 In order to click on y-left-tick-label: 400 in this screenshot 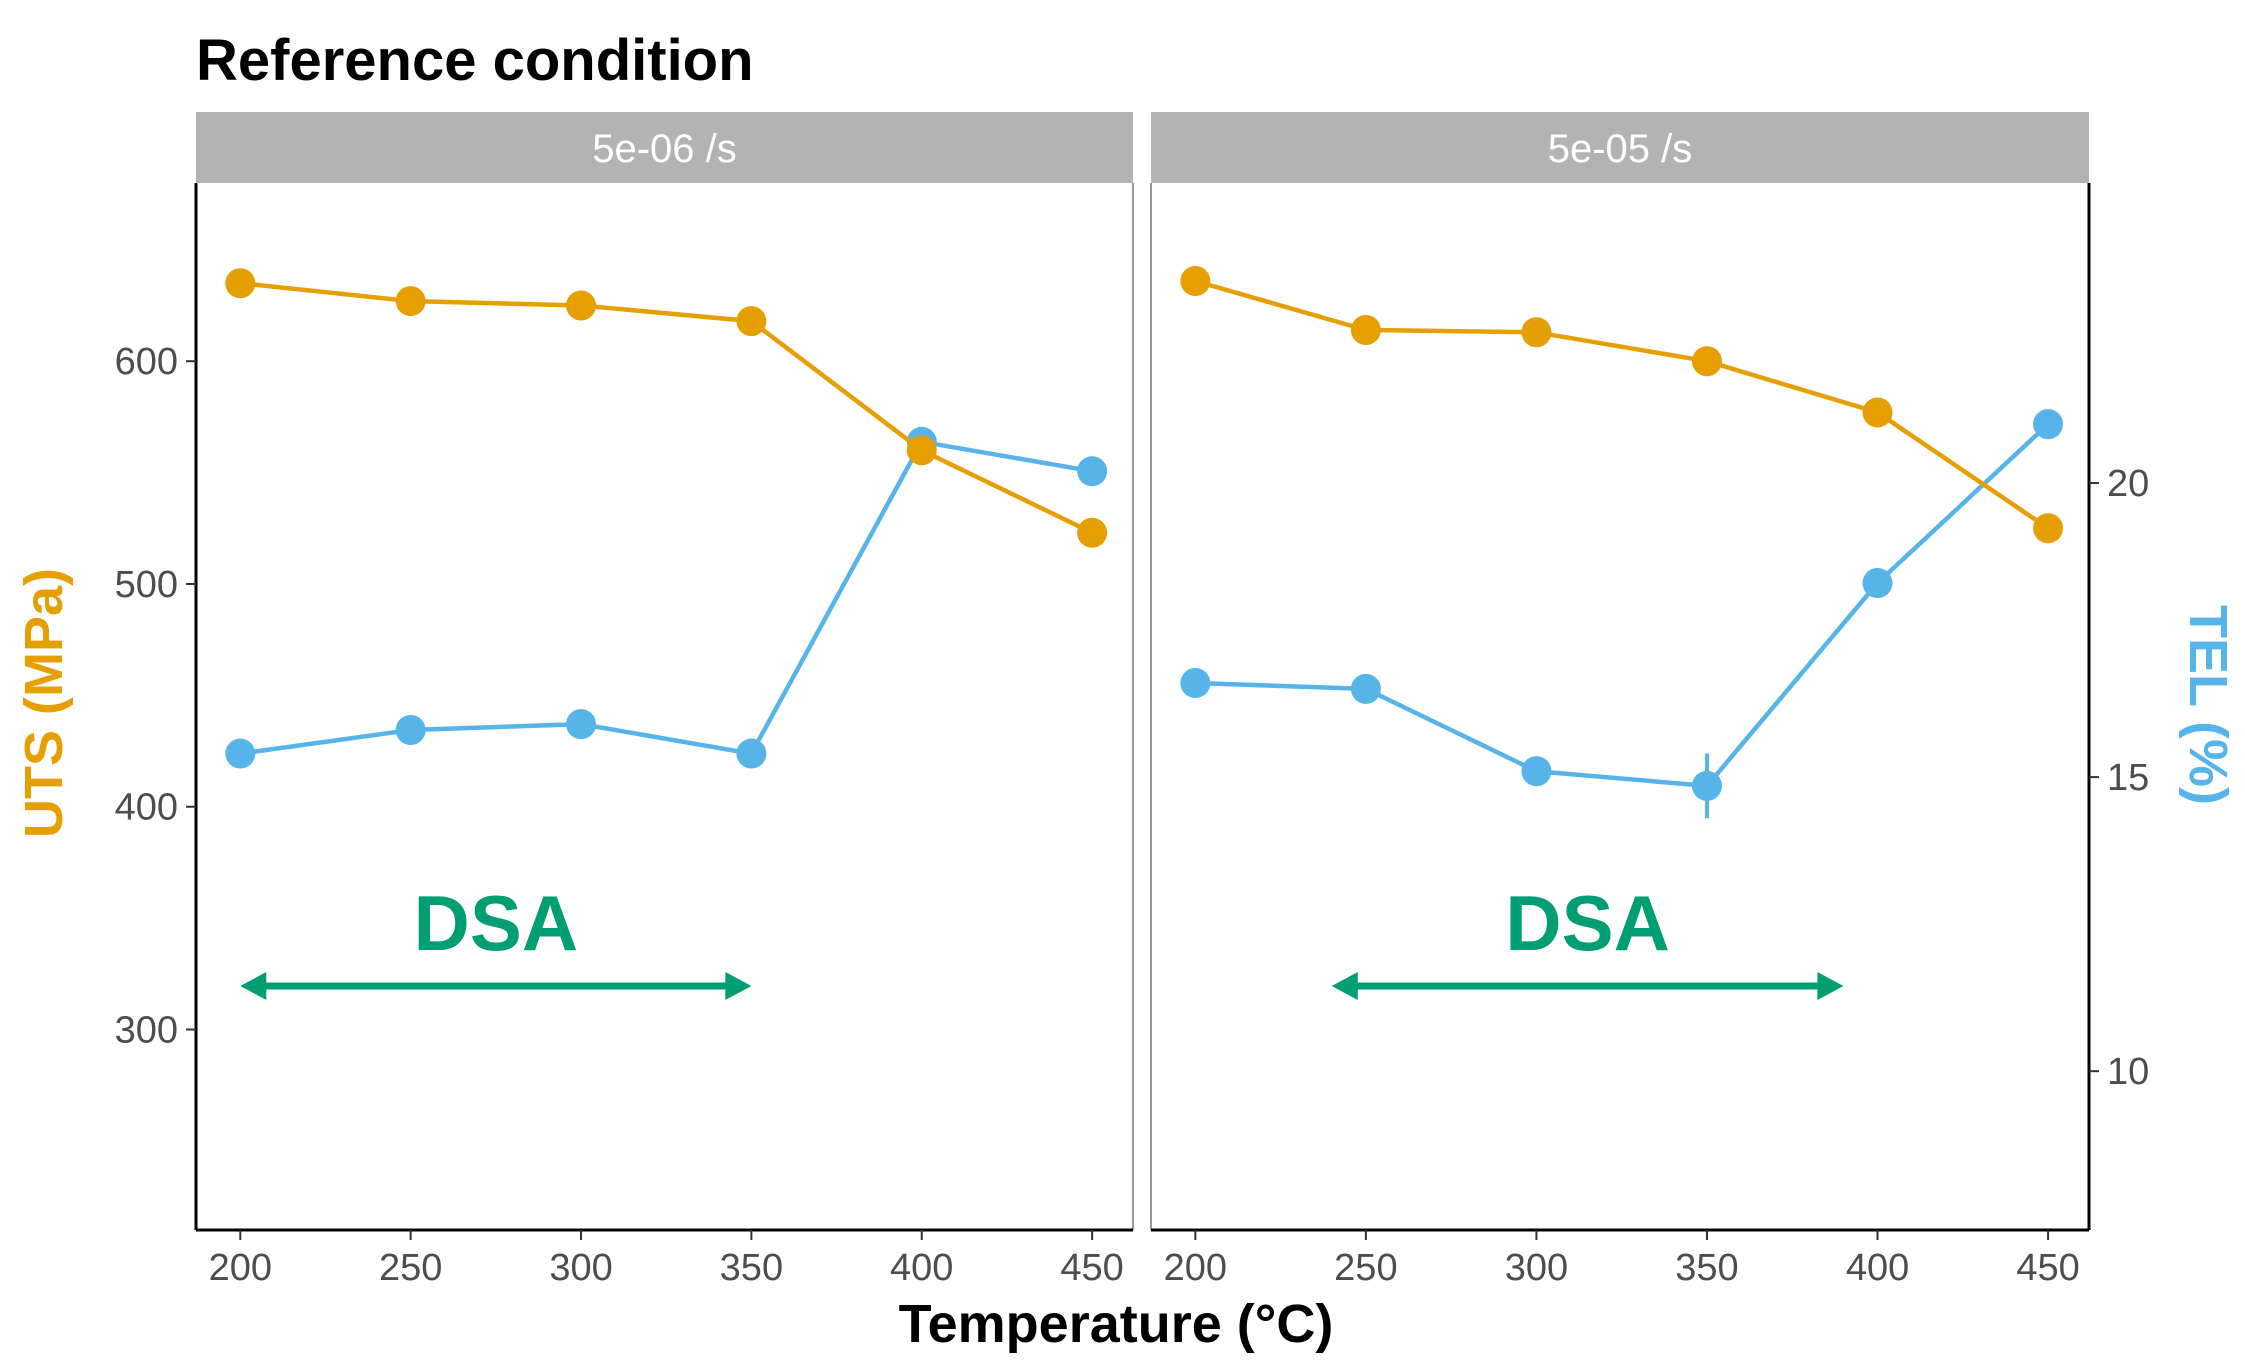, I will do `click(146, 808)`.